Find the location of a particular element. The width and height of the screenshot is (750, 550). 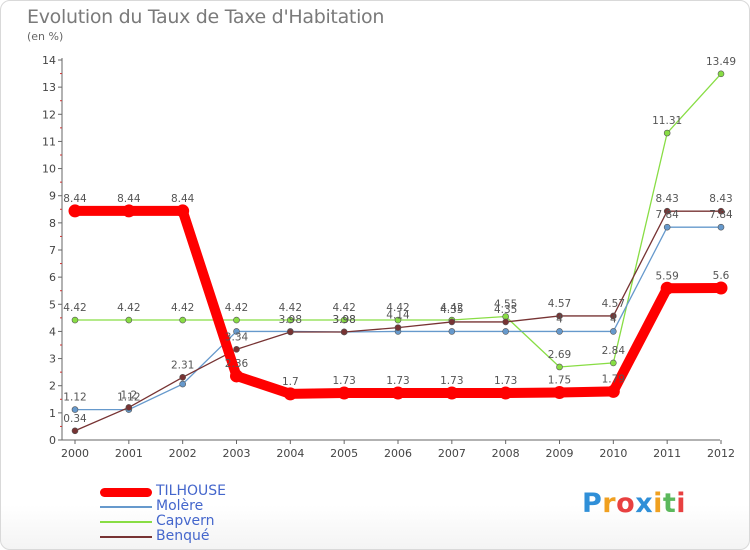

data-label: 1.75 is located at coordinates (559, 381).